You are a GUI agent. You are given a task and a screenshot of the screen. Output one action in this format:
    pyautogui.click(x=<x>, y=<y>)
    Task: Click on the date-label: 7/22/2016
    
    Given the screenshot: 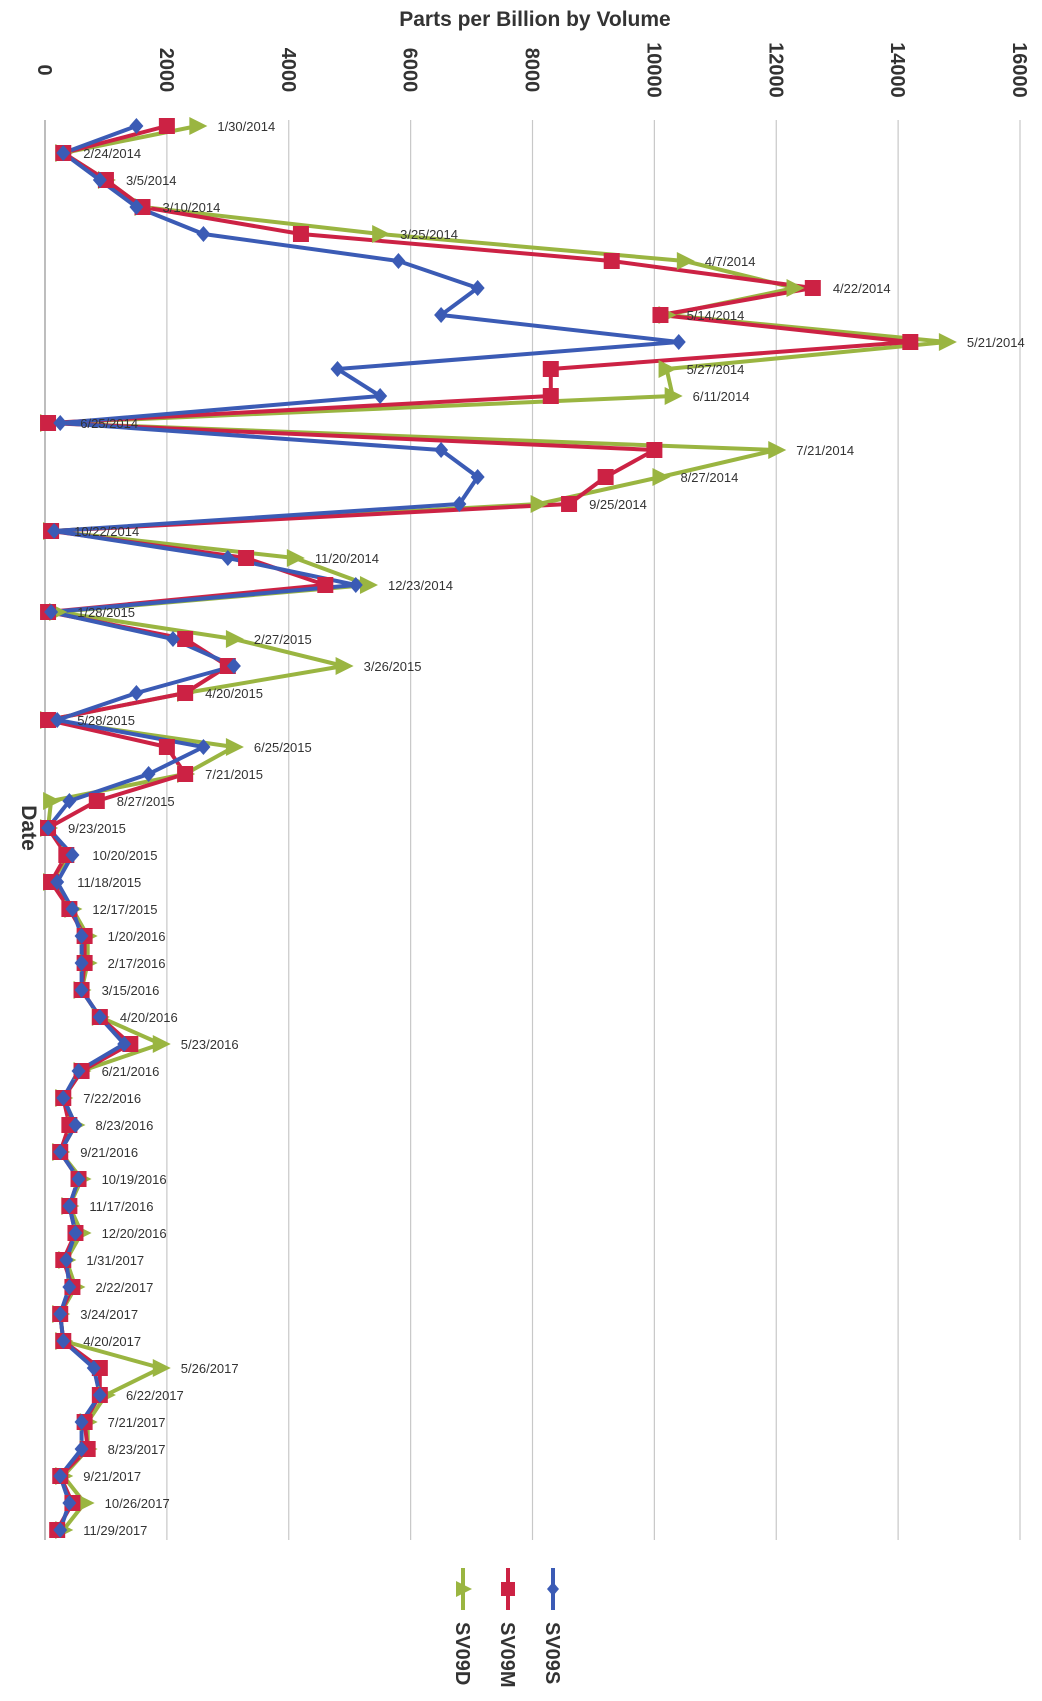 What is the action you would take?
    pyautogui.click(x=112, y=1098)
    